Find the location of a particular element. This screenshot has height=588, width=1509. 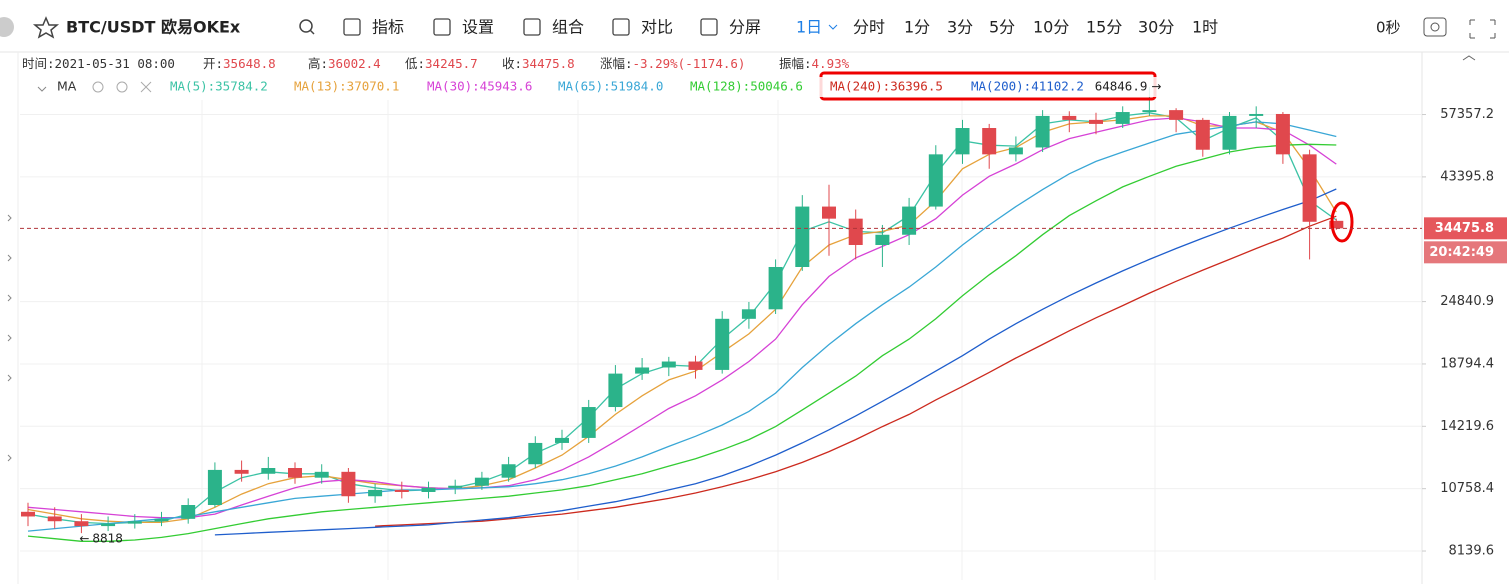

y-tick-label: 43395.8 is located at coordinates (1467, 176).